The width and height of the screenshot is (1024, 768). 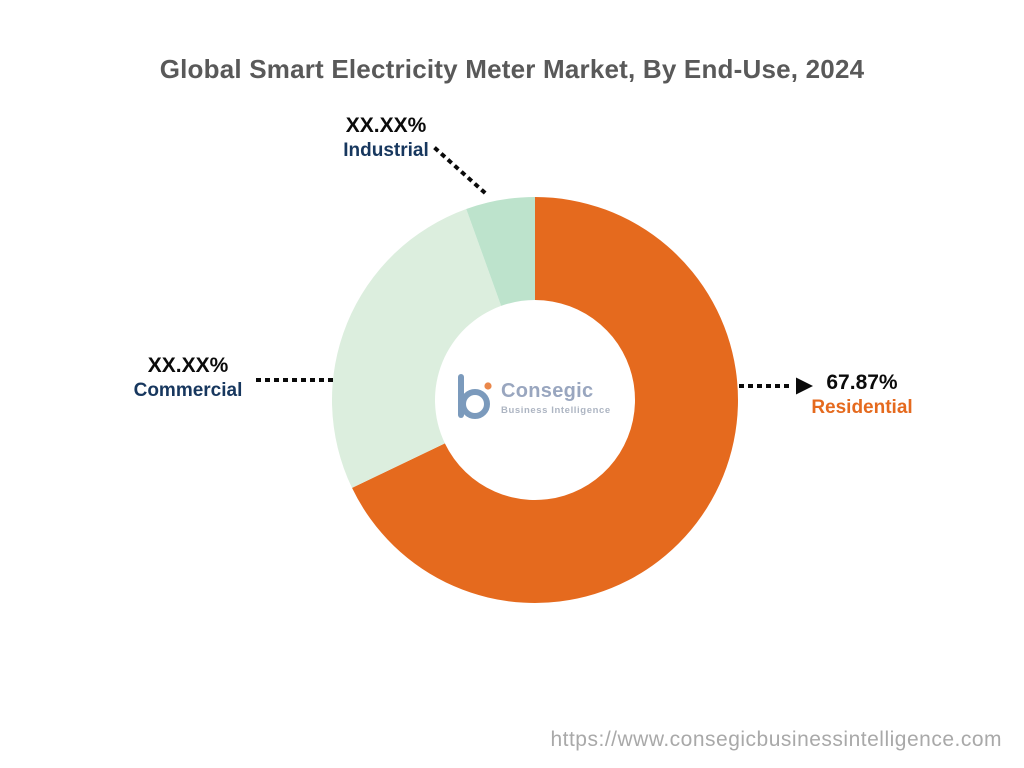 I want to click on residential-value: 67.87%, so click(x=862, y=382).